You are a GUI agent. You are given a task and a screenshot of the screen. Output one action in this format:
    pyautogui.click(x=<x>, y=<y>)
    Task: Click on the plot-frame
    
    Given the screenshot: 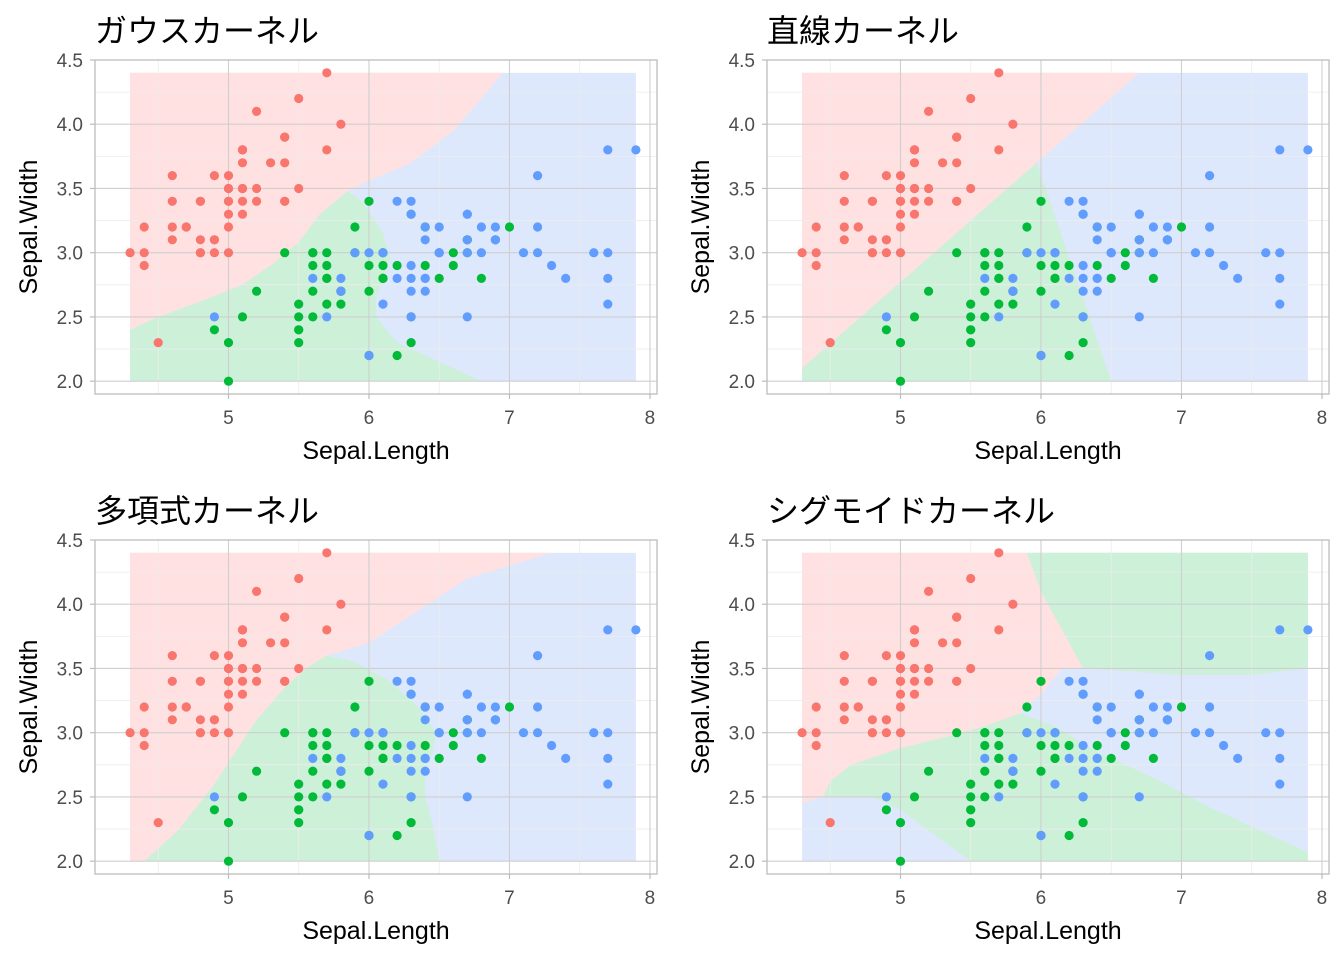 What is the action you would take?
    pyautogui.click(x=1048, y=227)
    